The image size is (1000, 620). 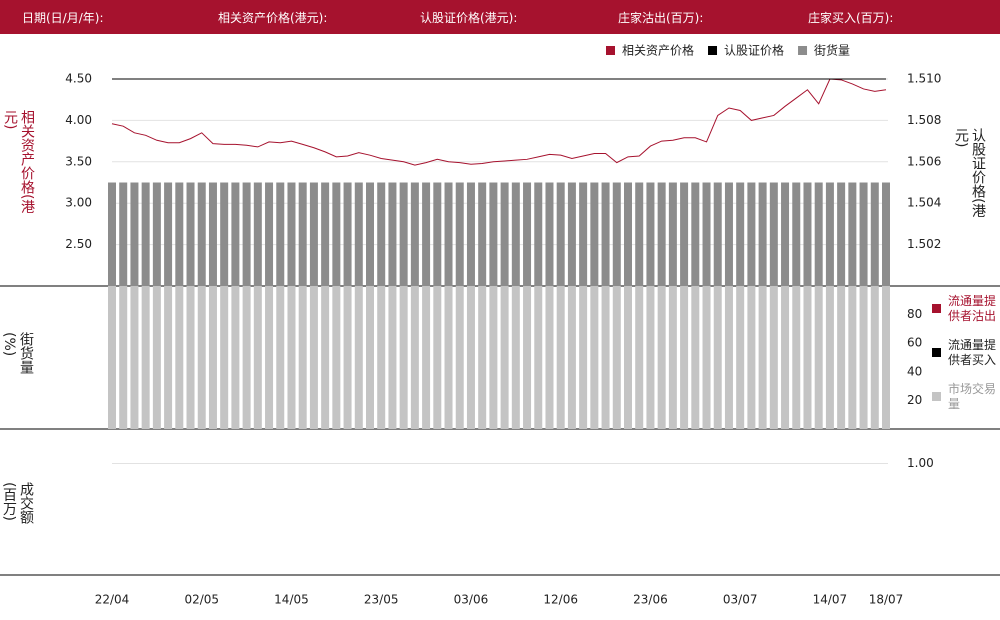 I want to click on header-label: 日期(日/月/年):, so click(x=63, y=18).